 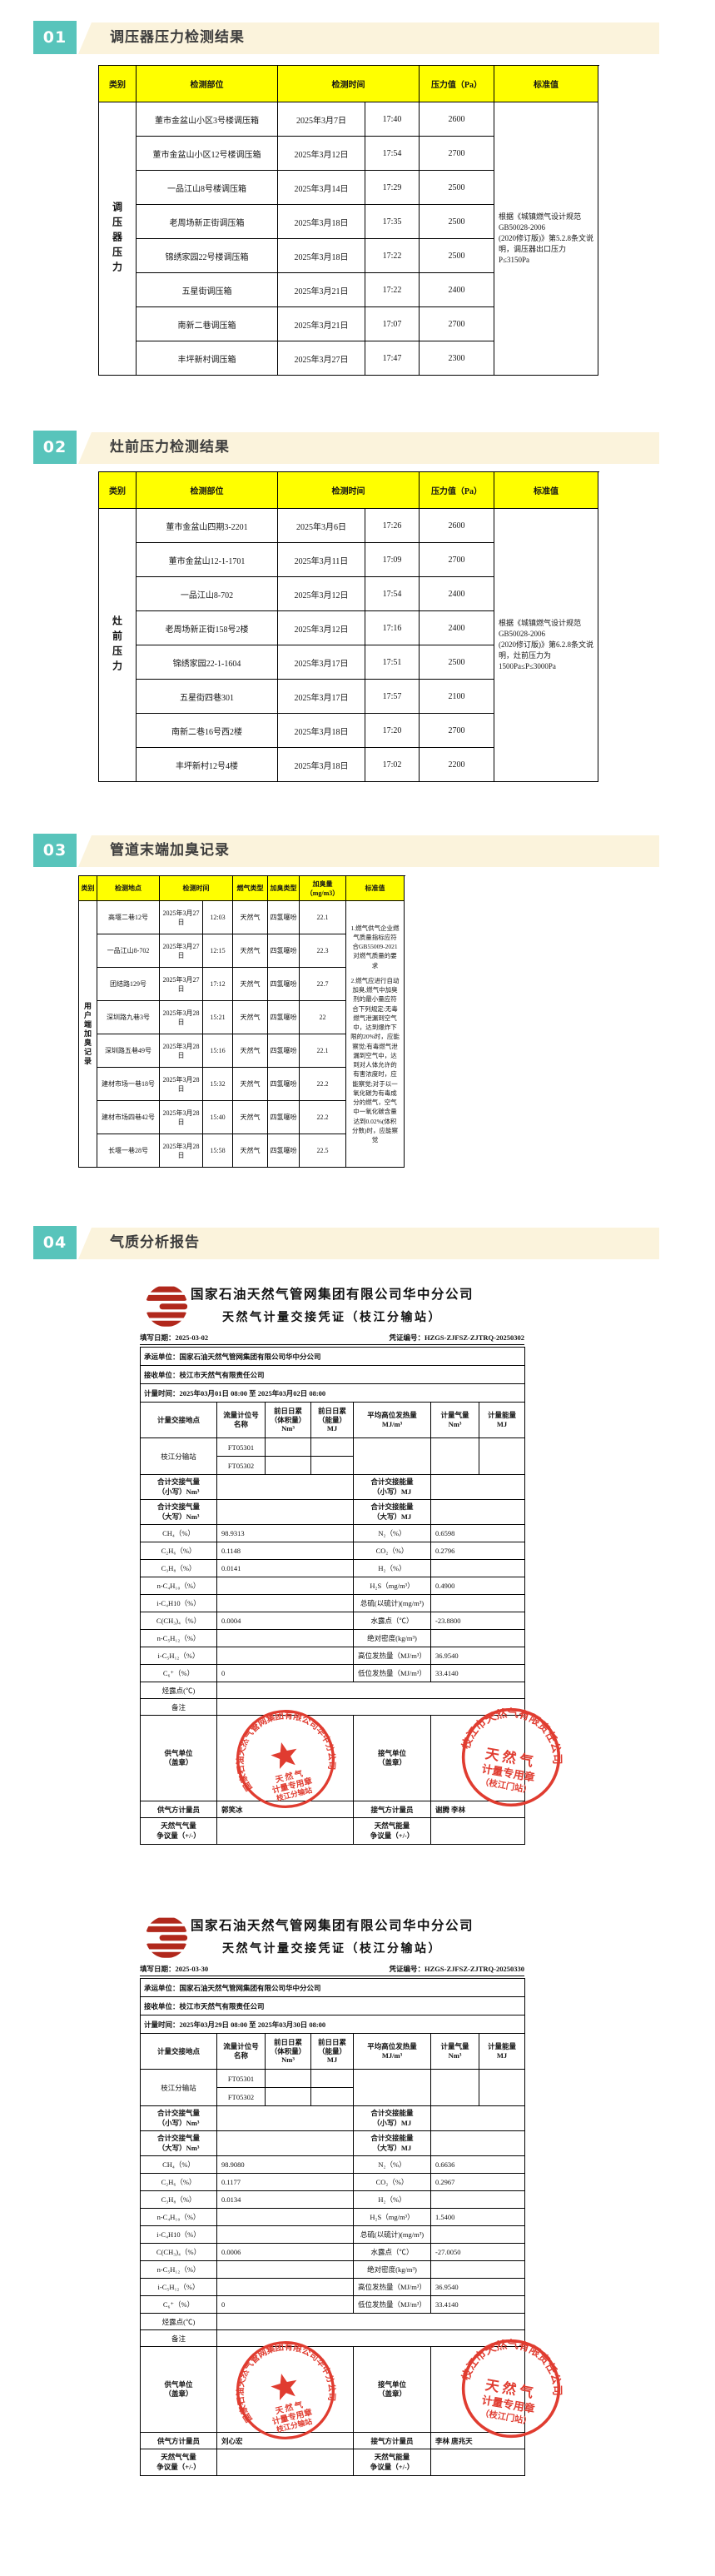 I want to click on receive-meterman-label: 接气方计量员, so click(x=392, y=2440).